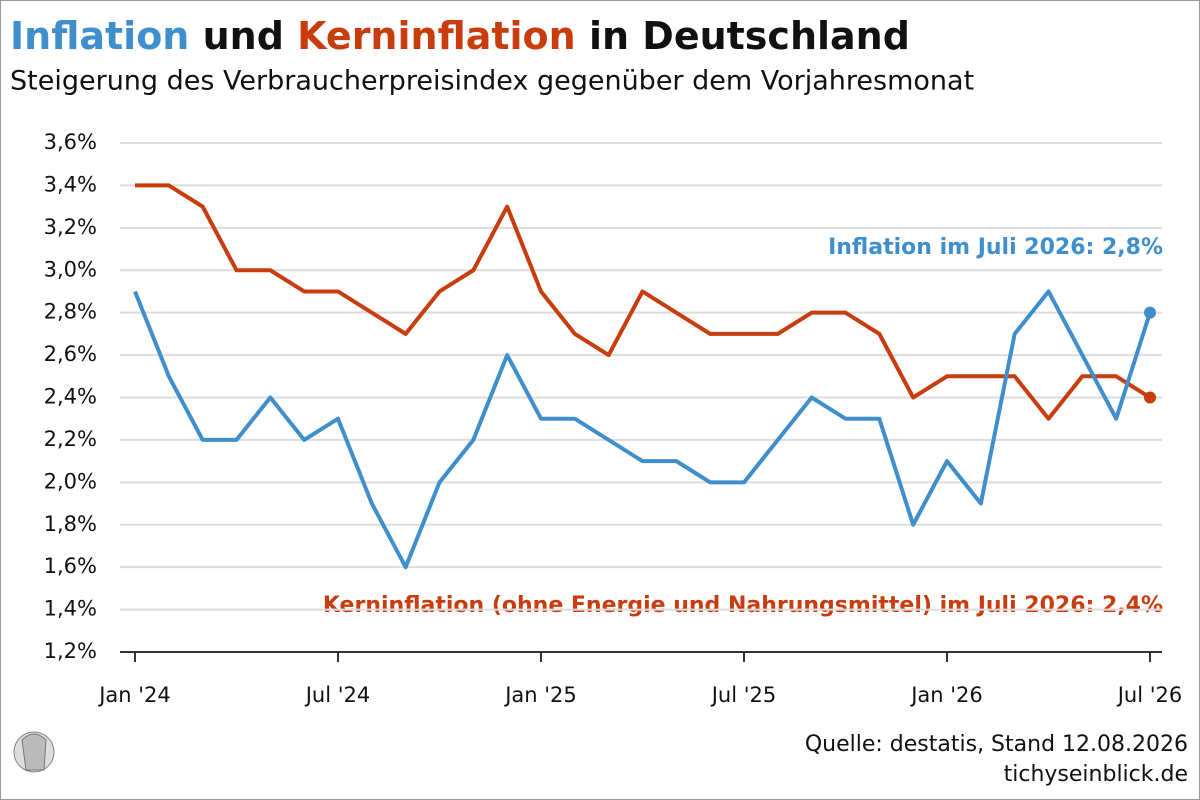 This screenshot has height=800, width=1200. What do you see at coordinates (70, 312) in the screenshot?
I see `y-tick-label: 2,8%` at bounding box center [70, 312].